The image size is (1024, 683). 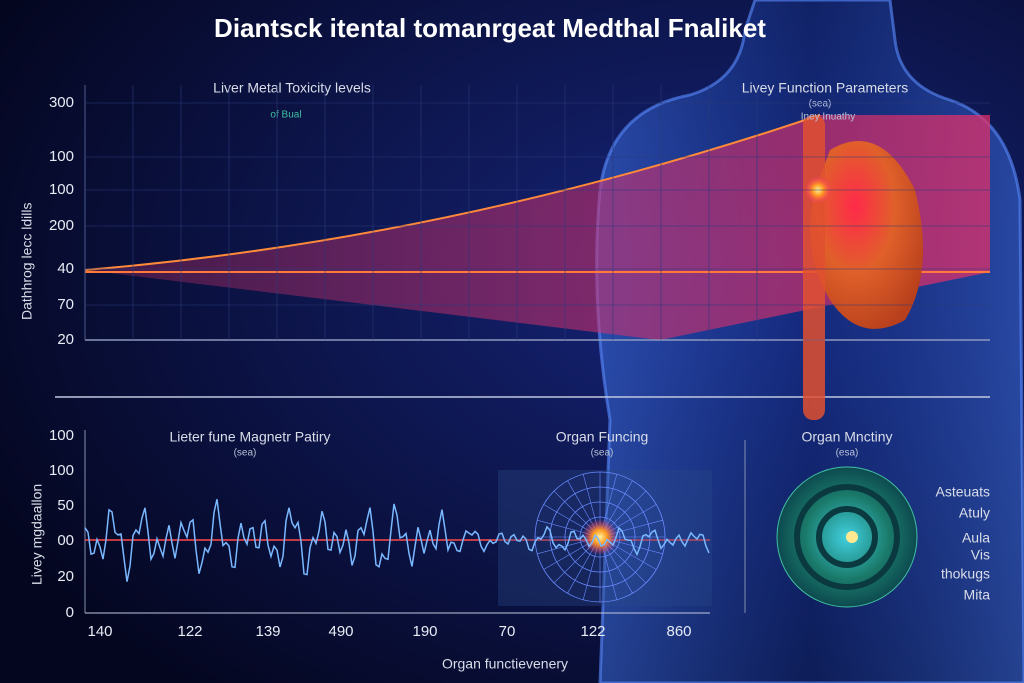 I want to click on y-tick-label: 200, so click(x=61, y=225).